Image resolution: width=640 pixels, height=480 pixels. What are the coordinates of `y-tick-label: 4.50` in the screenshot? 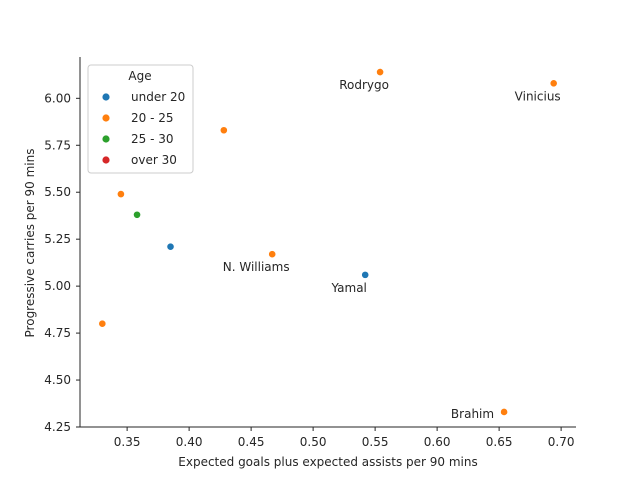 It's located at (57, 380).